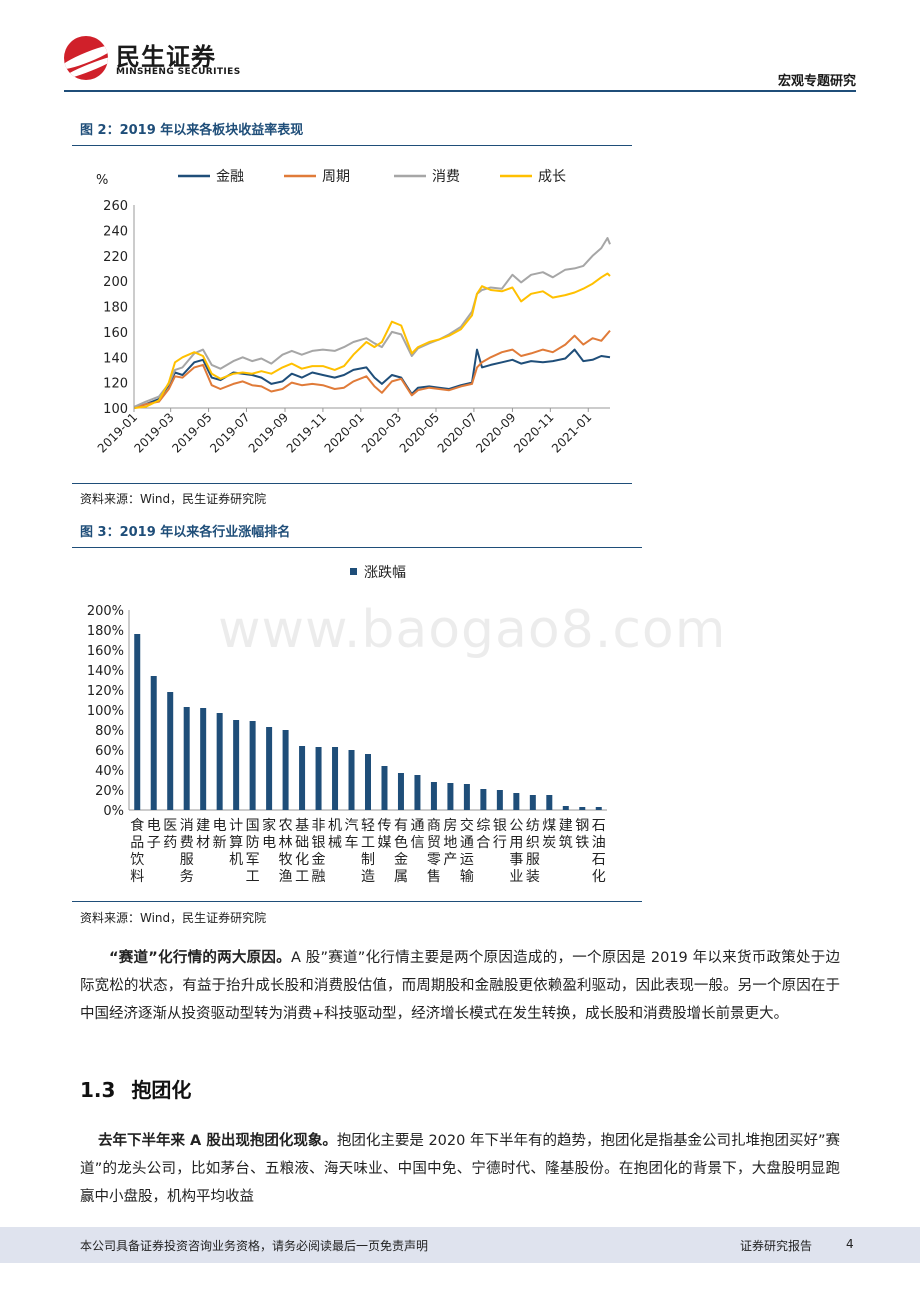 The width and height of the screenshot is (920, 1302). Describe the element at coordinates (357, 901) in the screenshot. I see `figure3-bottom-rule` at that location.